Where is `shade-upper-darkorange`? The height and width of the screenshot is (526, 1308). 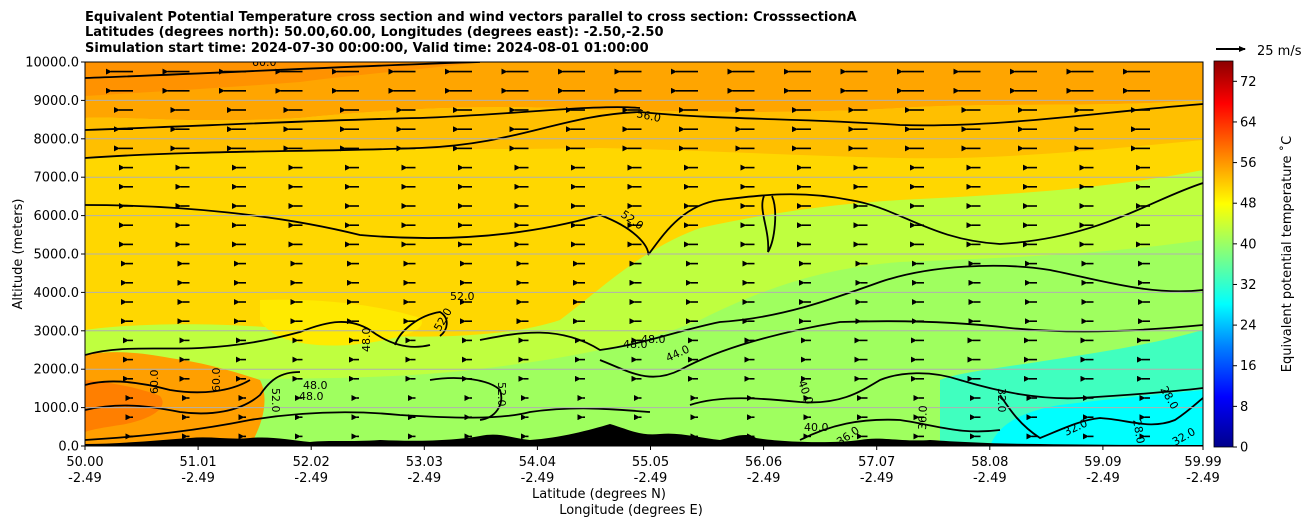
shade-upper-darkorange is located at coordinates (282, 79).